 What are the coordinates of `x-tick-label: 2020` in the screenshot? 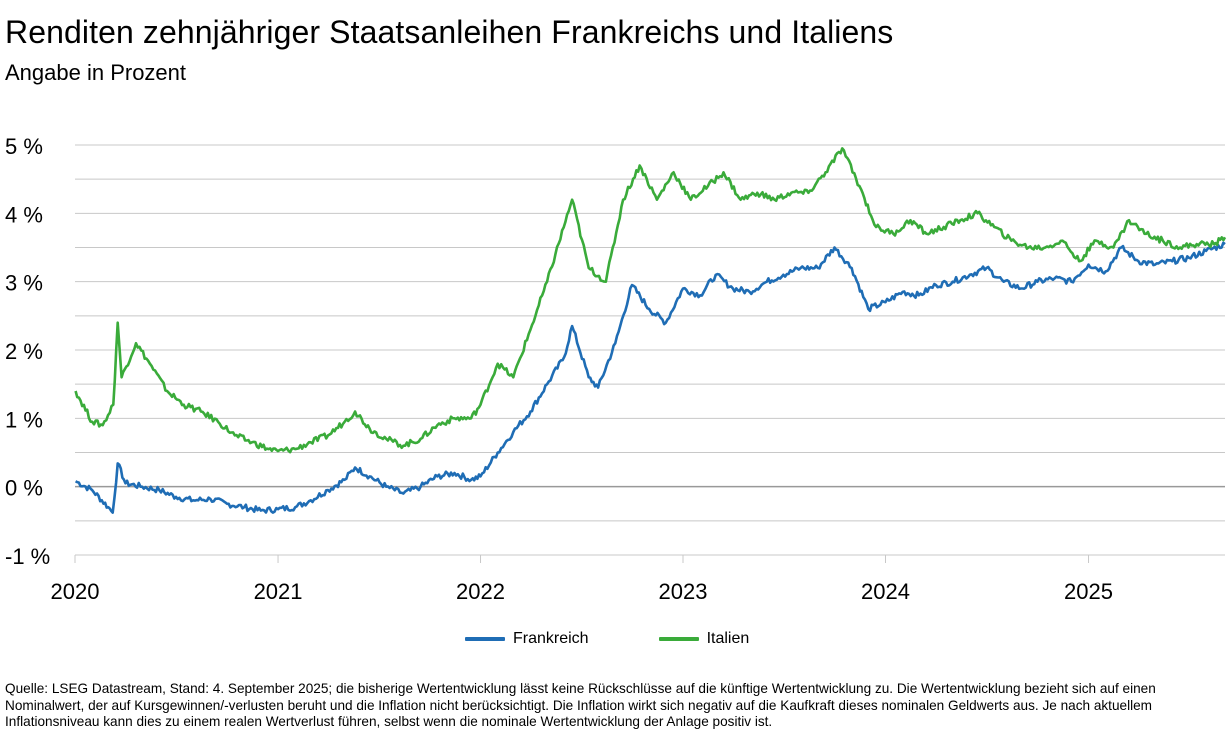 It's located at (75, 591).